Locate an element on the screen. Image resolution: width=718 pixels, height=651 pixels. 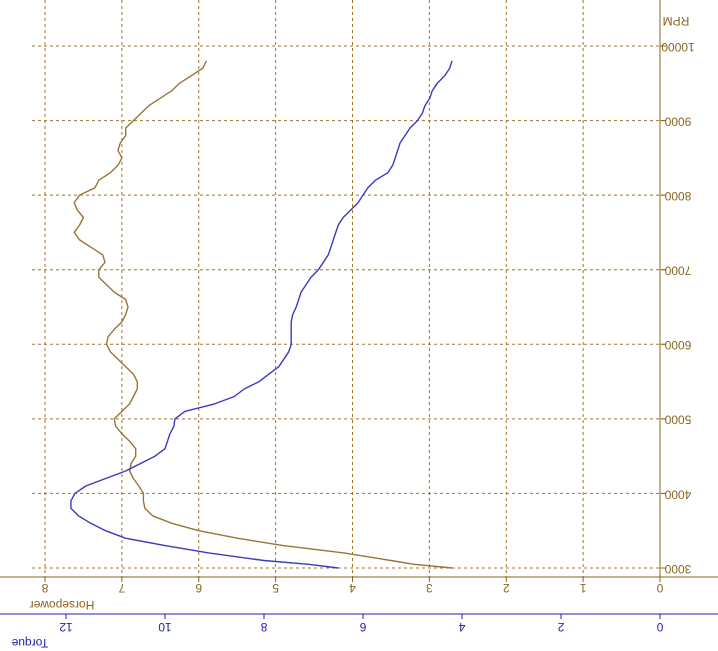
rpm-tick-label: 4000 is located at coordinates (677, 494).